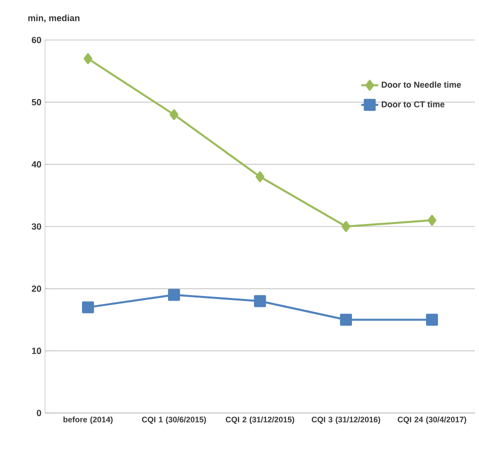 The width and height of the screenshot is (479, 451). What do you see at coordinates (37, 102) in the screenshot?
I see `y-tick-label: 50` at bounding box center [37, 102].